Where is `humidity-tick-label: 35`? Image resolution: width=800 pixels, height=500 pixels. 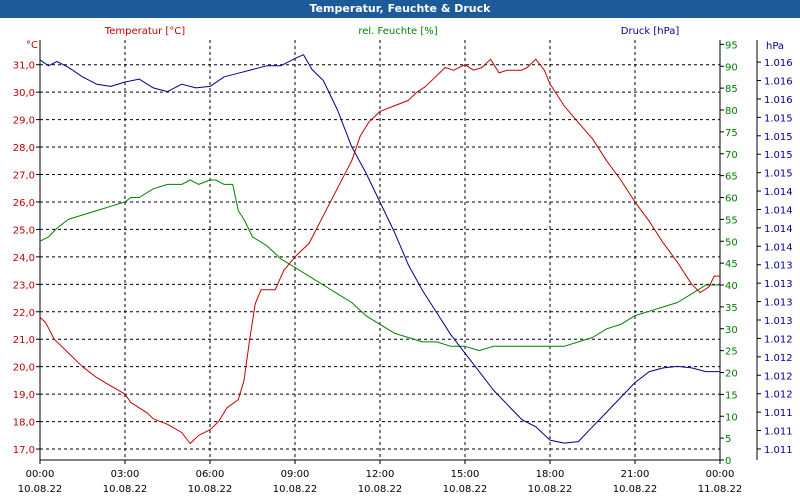
humidity-tick-label: 35 is located at coordinates (731, 308).